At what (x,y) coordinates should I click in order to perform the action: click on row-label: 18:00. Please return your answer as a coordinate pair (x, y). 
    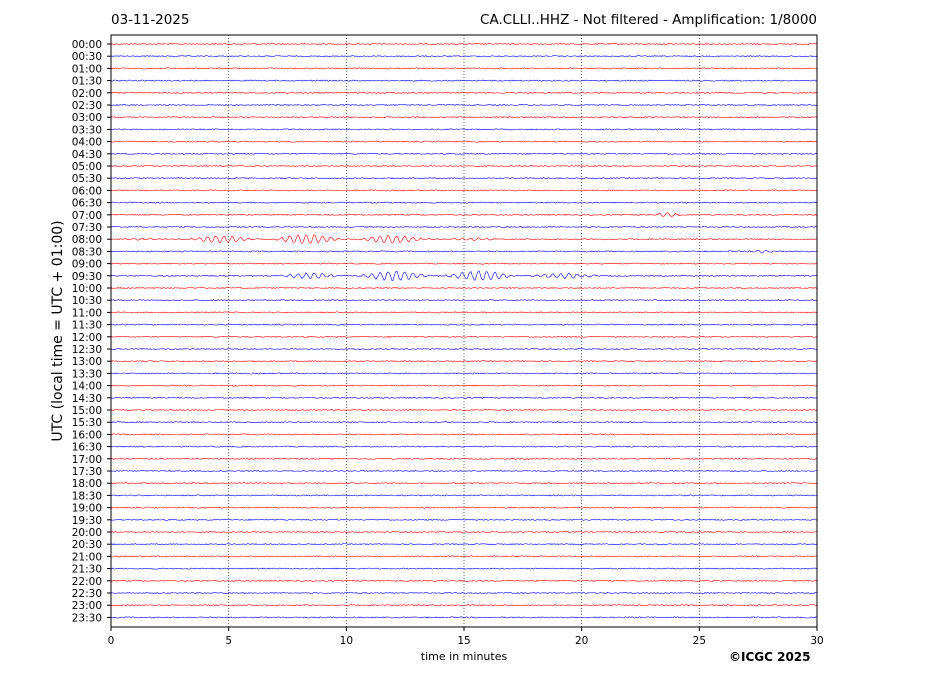
    Looking at the image, I should click on (87, 484).